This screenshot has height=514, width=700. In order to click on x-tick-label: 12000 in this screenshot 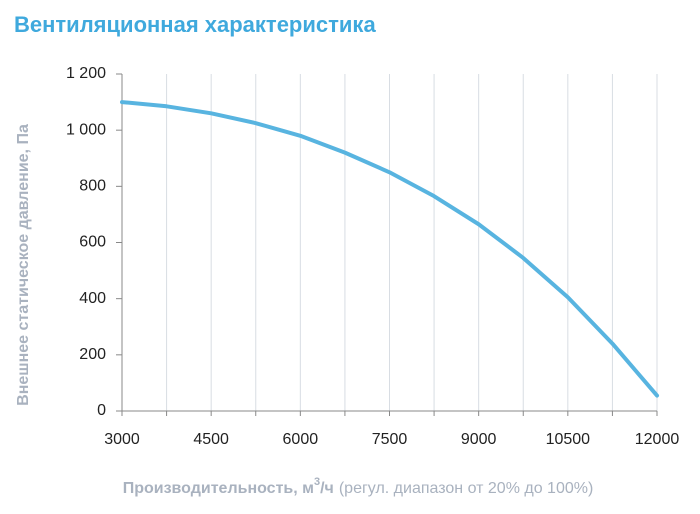, I will do `click(657, 439)`.